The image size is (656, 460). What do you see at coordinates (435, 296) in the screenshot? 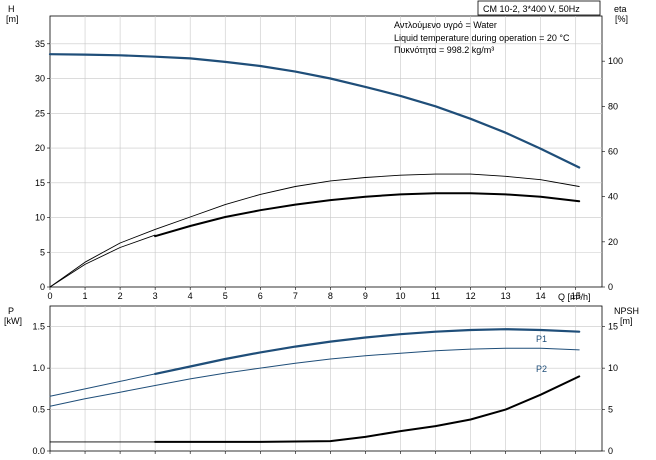
I see `x-tick-label: 11` at bounding box center [435, 296].